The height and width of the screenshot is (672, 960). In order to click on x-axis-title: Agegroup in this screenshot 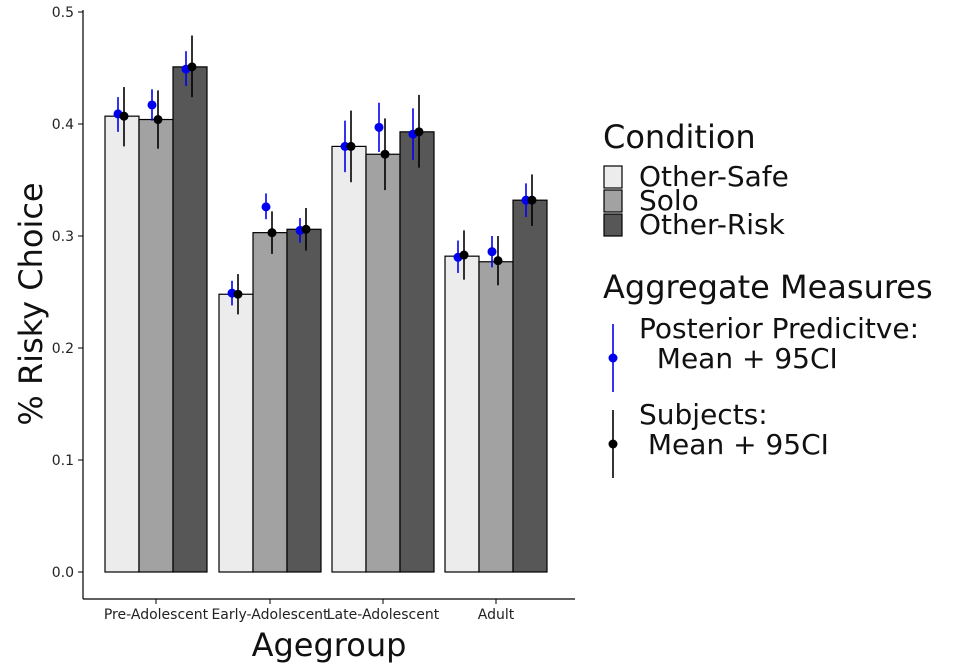, I will do `click(329, 645)`.